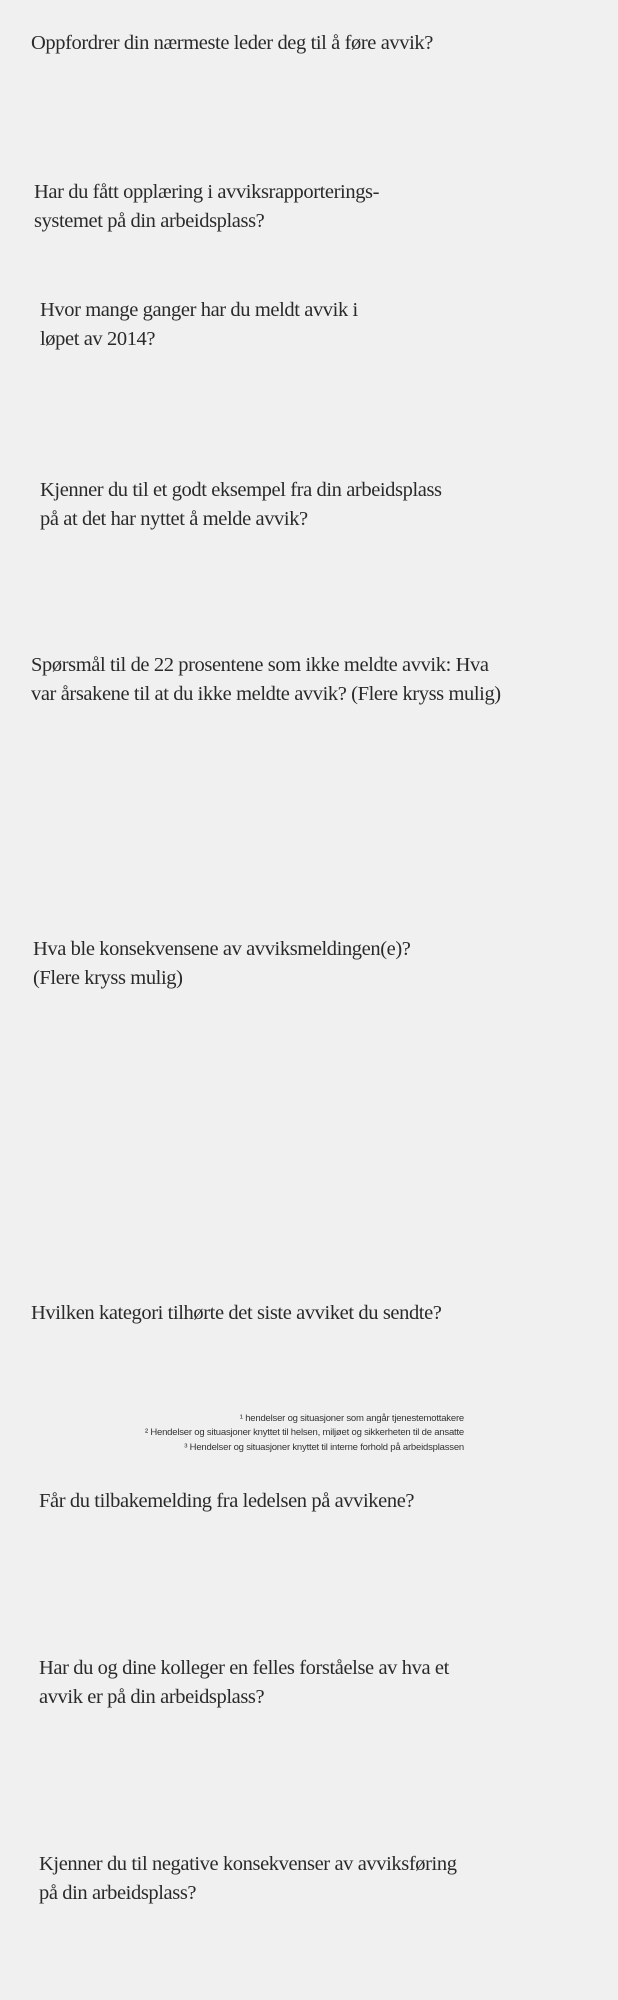  What do you see at coordinates (108, 978) in the screenshot?
I see `chart-title: (Flere kryss mulig)` at bounding box center [108, 978].